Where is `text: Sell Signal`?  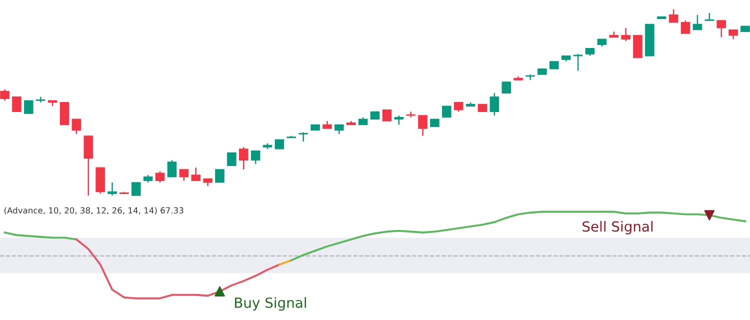
text: Sell Signal is located at coordinates (617, 227).